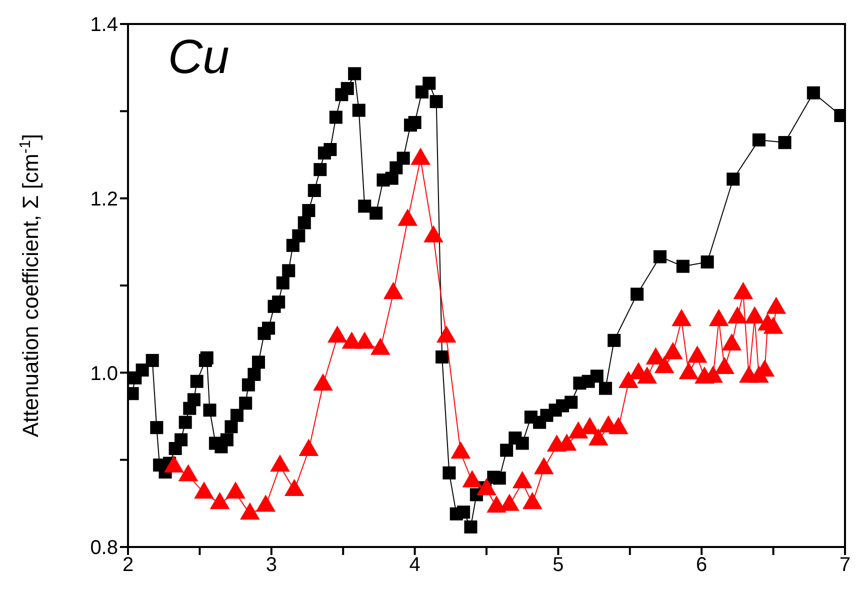 The height and width of the screenshot is (591, 865). What do you see at coordinates (702, 565) in the screenshot?
I see `x-tick-label: 6` at bounding box center [702, 565].